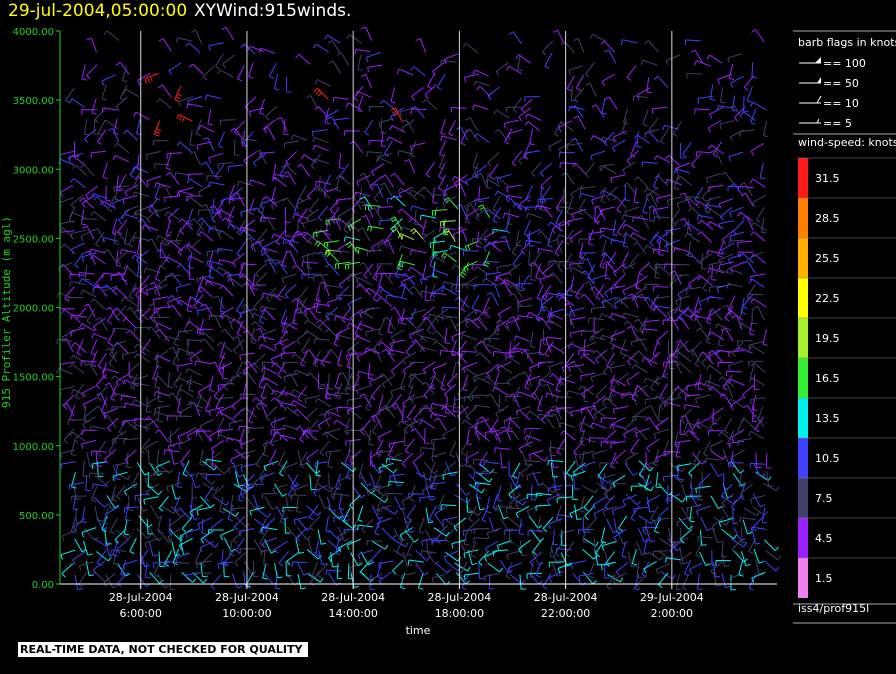 Image resolution: width=896 pixels, height=674 pixels. What do you see at coordinates (33, 239) in the screenshot?
I see `y-tick-label: 2500.00` at bounding box center [33, 239].